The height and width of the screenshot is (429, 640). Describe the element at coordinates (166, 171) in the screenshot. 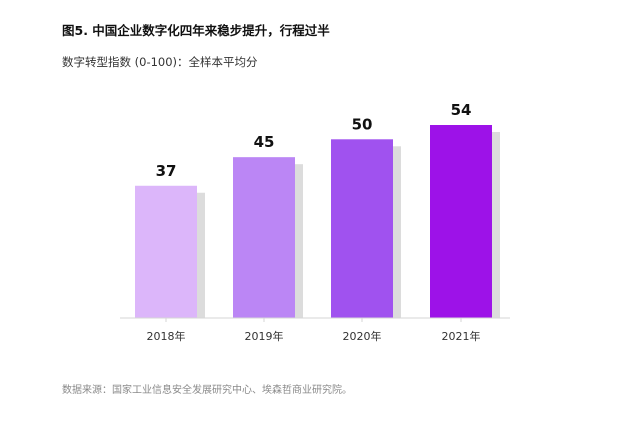

I see `bar-value-label: 37` at that location.